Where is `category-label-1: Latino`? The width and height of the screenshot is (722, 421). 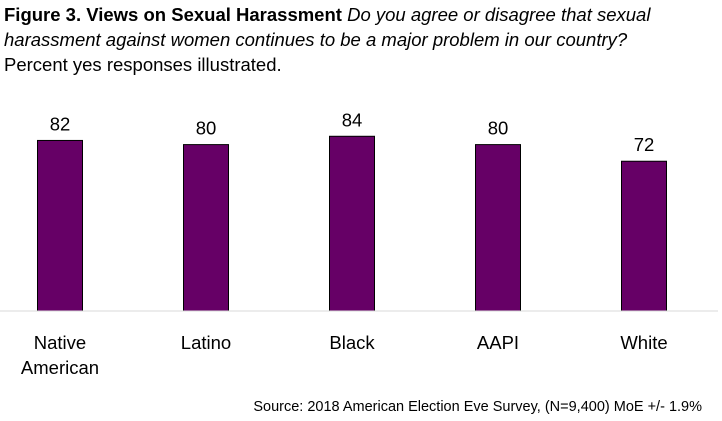 category-label-1: Latino is located at coordinates (206, 342).